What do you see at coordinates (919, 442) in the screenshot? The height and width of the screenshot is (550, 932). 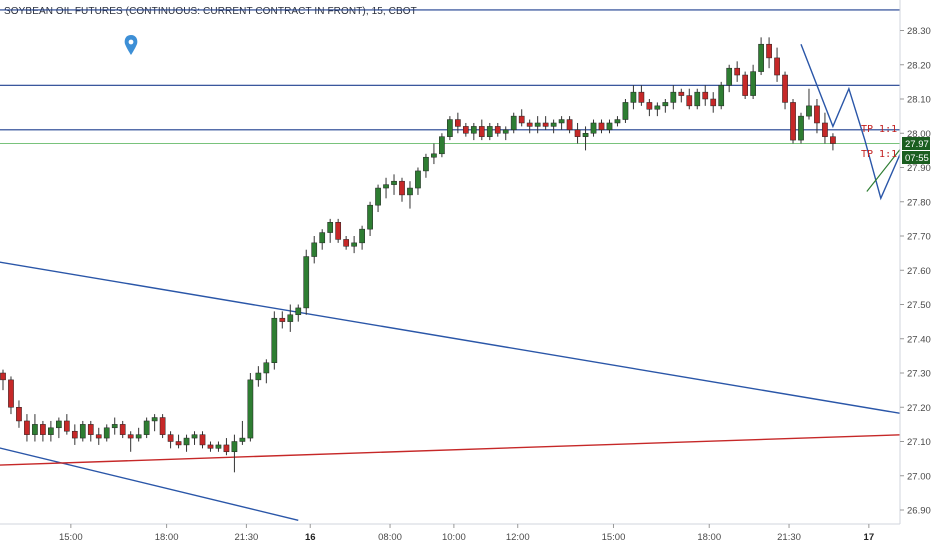 I see `price-tick-label: 27.10` at bounding box center [919, 442].